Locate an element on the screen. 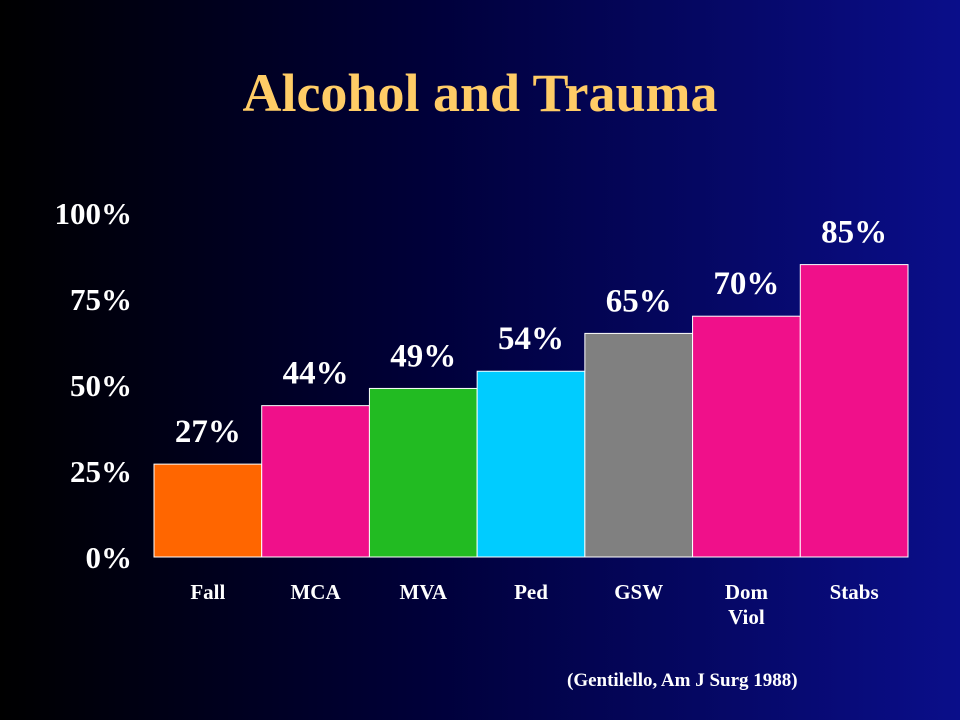  data-label: 27% is located at coordinates (208, 432).